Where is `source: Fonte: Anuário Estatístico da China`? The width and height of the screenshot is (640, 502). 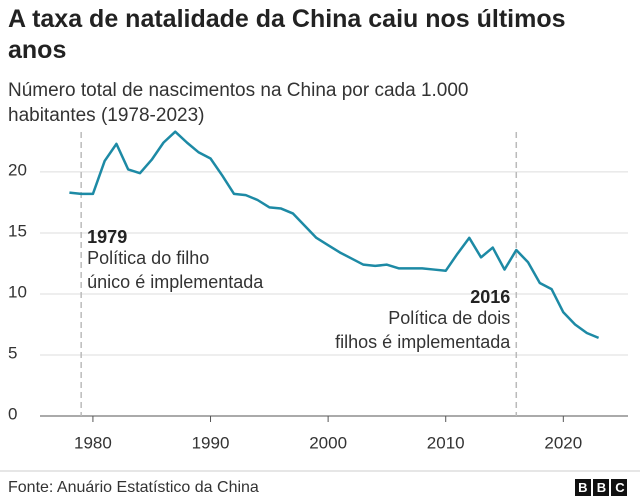
source: Fonte: Anuário Estatístico da China is located at coordinates (133, 487).